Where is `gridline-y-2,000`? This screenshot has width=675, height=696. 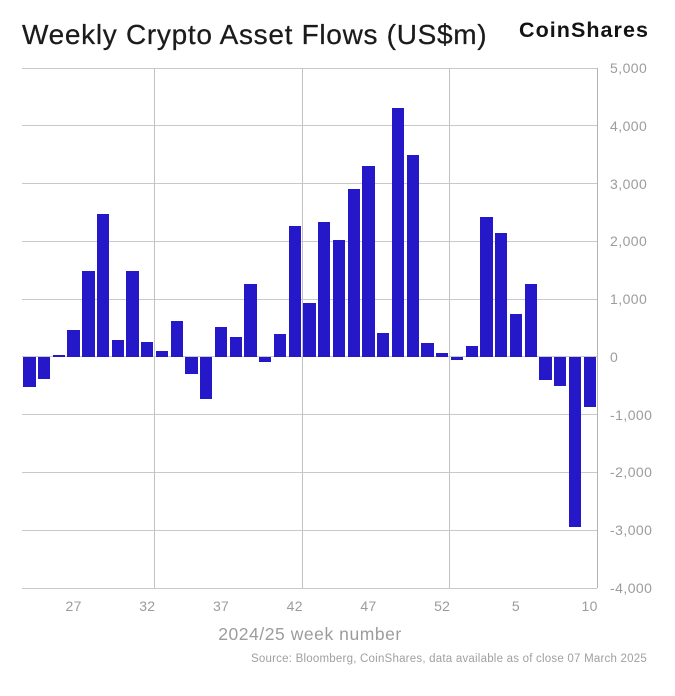
gridline-y-2,000 is located at coordinates (309, 241).